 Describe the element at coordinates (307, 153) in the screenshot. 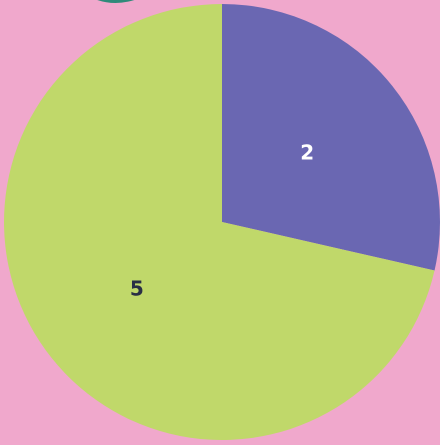

I see `slice-label: 2` at that location.